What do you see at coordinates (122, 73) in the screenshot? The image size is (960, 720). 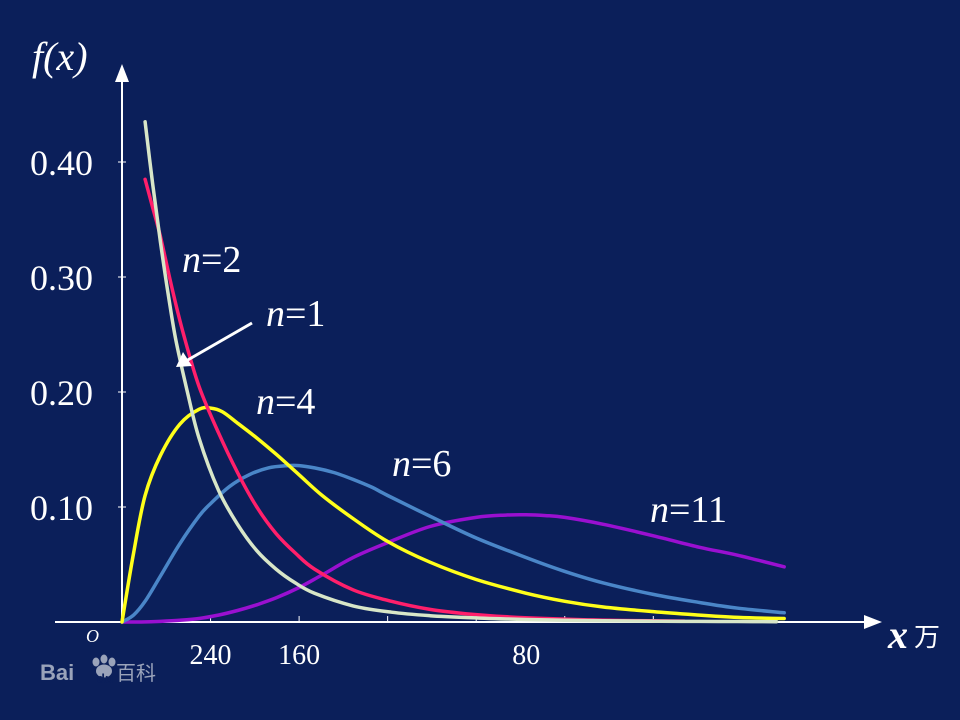 I see `y-axis-arrow` at bounding box center [122, 73].